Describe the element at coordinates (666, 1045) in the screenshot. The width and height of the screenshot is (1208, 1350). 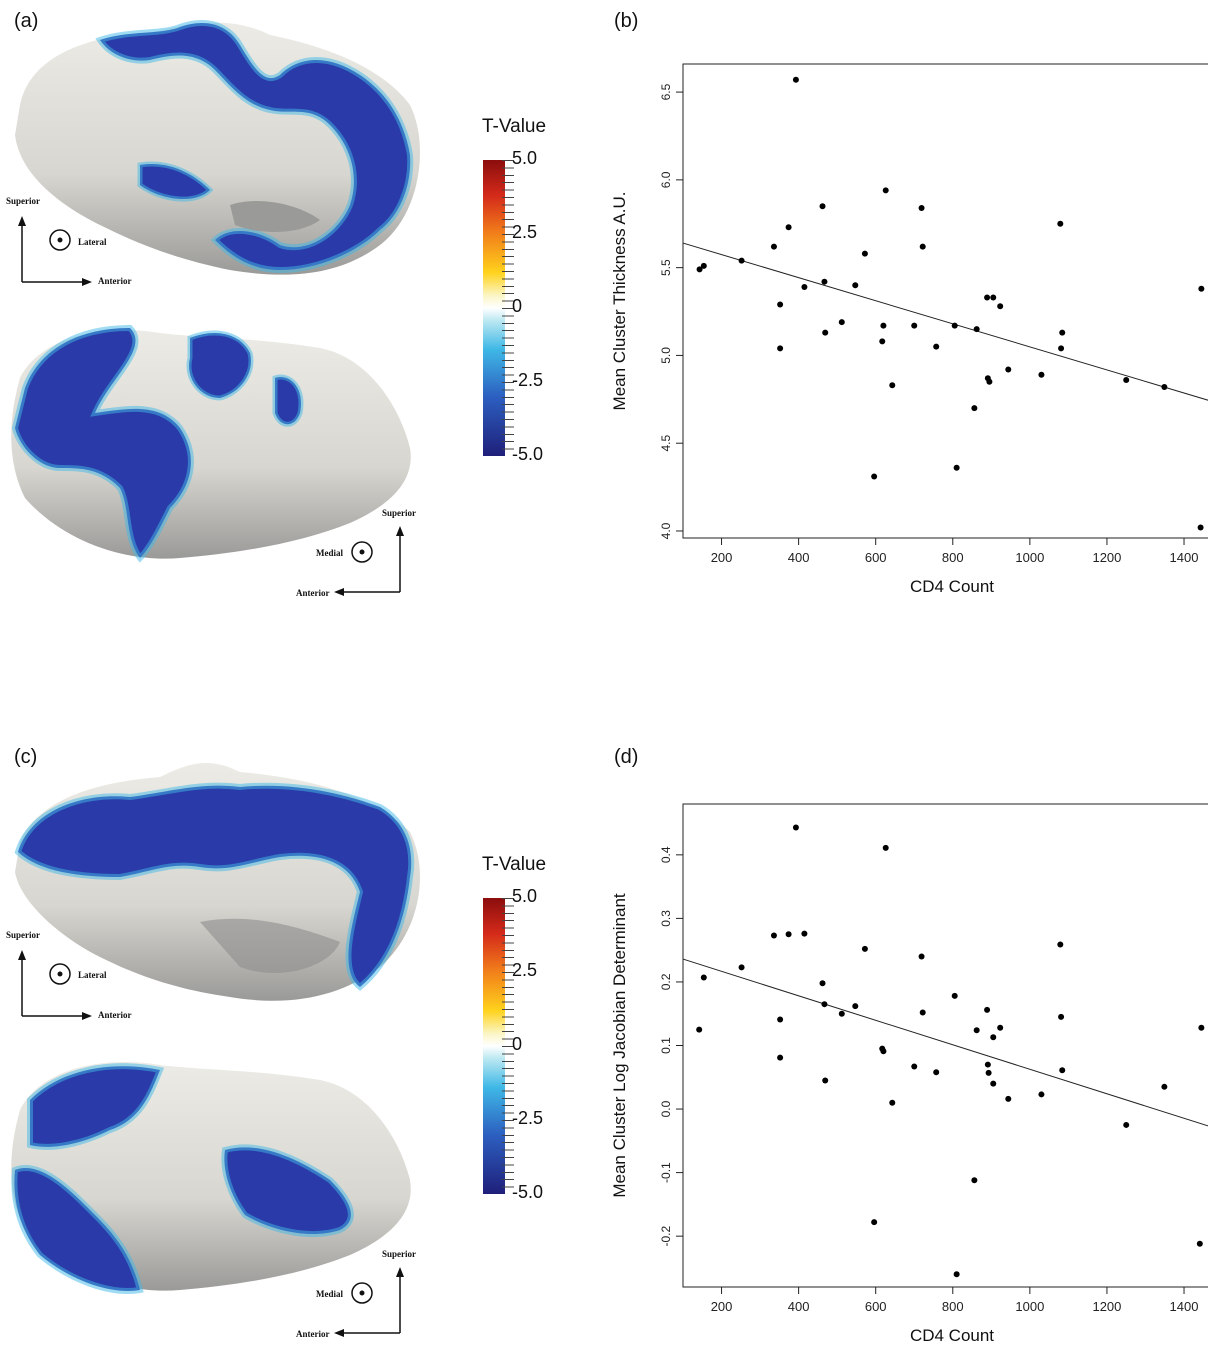
I see `y-tick-label: 0.1` at that location.